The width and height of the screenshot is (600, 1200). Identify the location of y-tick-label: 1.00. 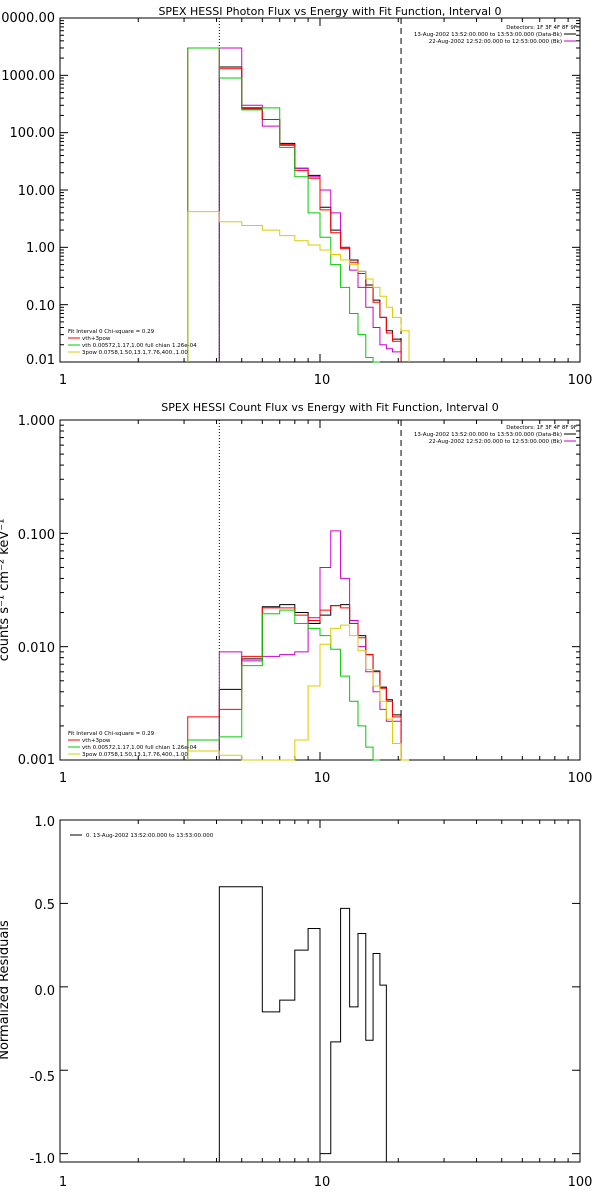
(40, 248).